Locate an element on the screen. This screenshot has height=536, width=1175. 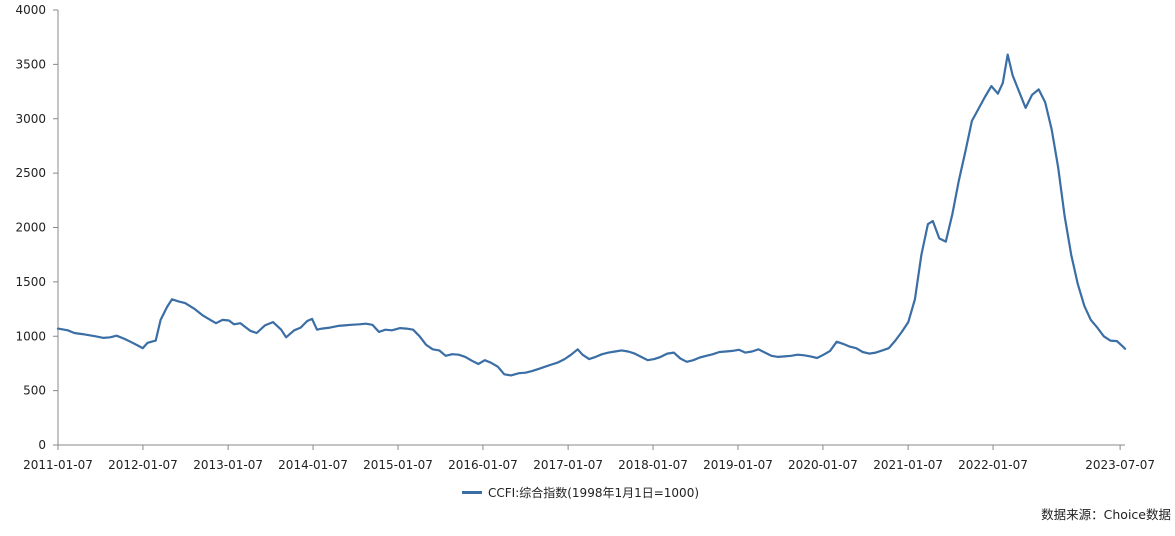
legend-label: CCFI:综合指数(1998年1月1日=1000) is located at coordinates (594, 493).